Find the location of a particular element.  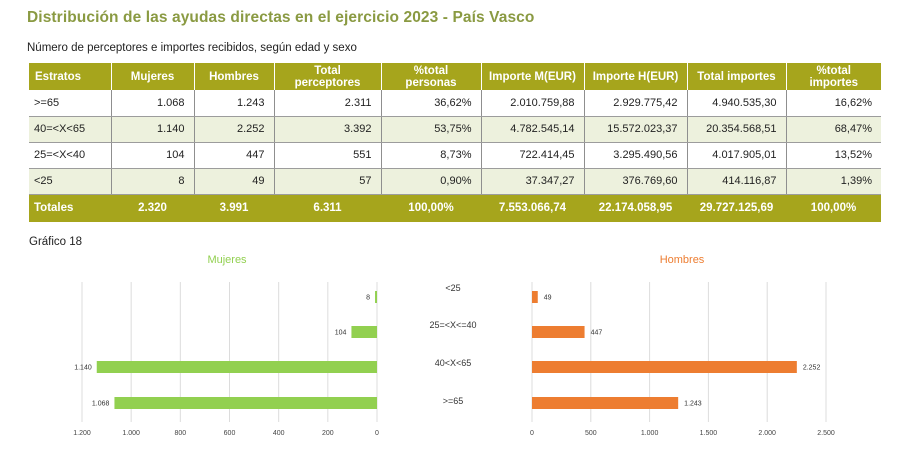

x-tick-label: 1.500 is located at coordinates (709, 433).